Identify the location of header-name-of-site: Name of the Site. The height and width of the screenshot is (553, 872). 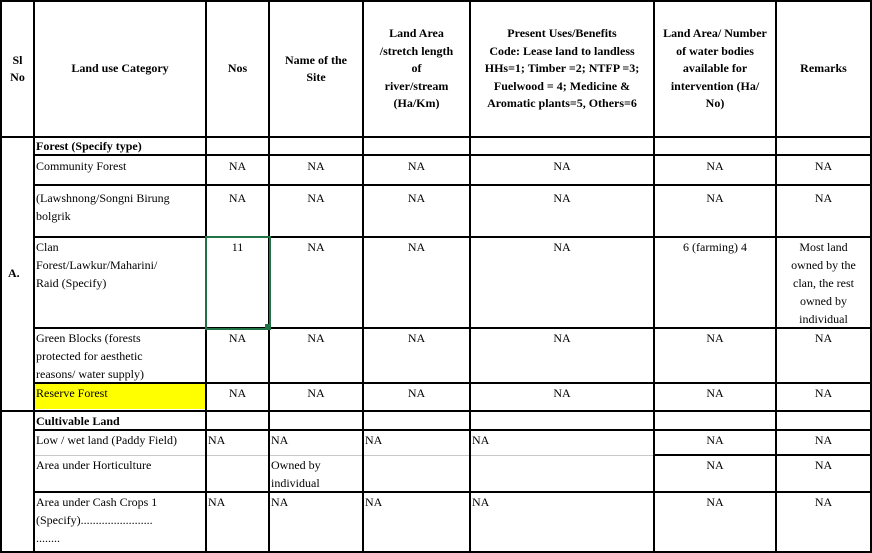
(316, 68).